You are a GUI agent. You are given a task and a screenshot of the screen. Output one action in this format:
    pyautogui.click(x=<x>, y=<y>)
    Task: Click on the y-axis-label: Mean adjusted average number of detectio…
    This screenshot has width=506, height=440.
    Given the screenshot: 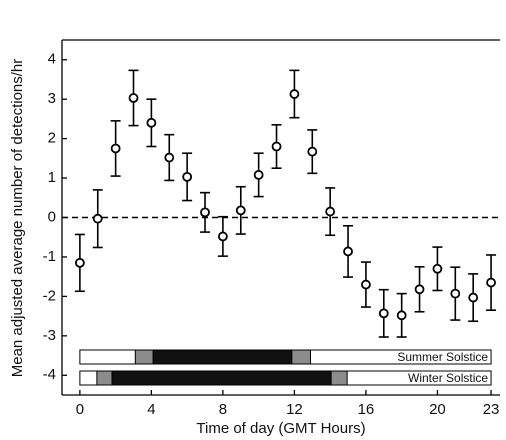 What is the action you would take?
    pyautogui.click(x=17, y=218)
    